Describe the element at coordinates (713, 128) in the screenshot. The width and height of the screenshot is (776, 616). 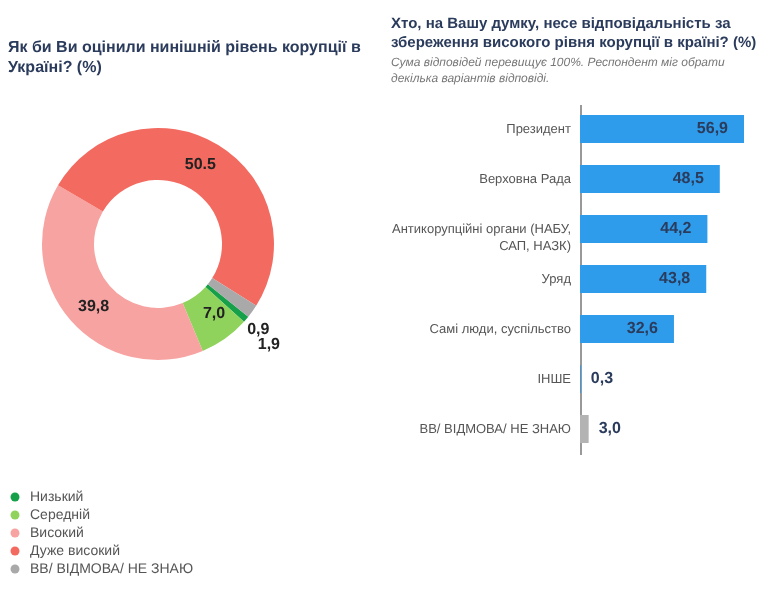
I see `data-label: 56,9` at that location.